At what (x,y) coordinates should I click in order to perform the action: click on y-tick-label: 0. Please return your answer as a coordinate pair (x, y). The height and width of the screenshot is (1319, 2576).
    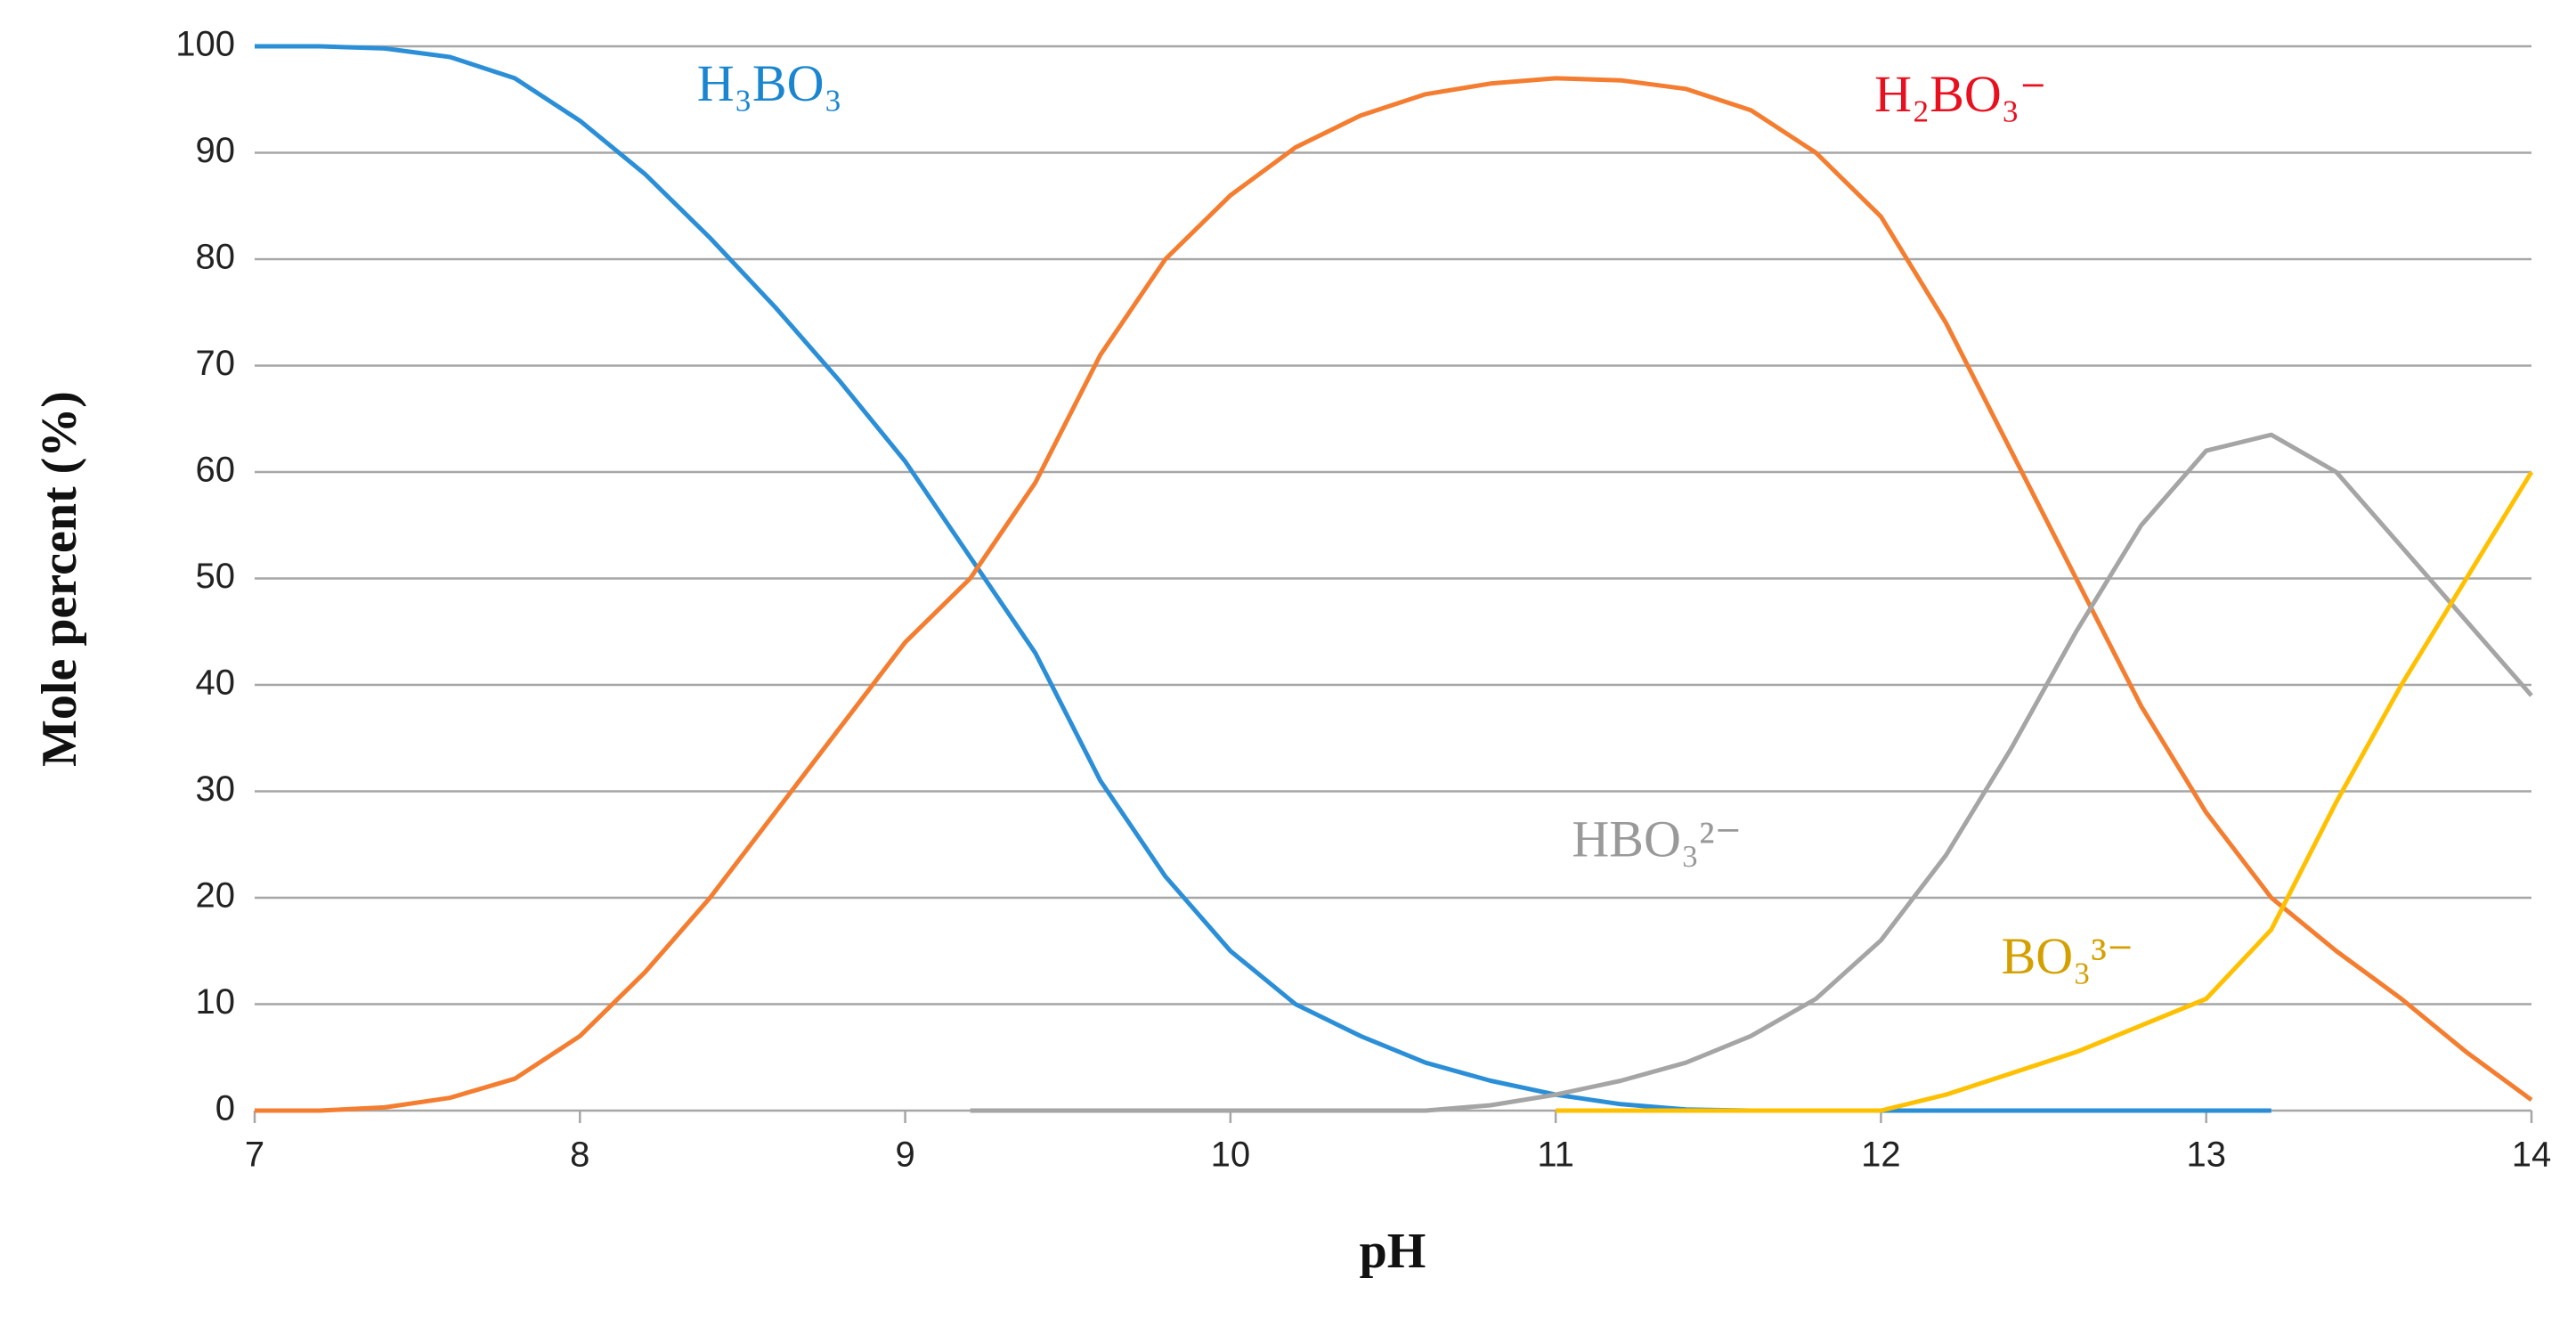
    Looking at the image, I should click on (225, 1109).